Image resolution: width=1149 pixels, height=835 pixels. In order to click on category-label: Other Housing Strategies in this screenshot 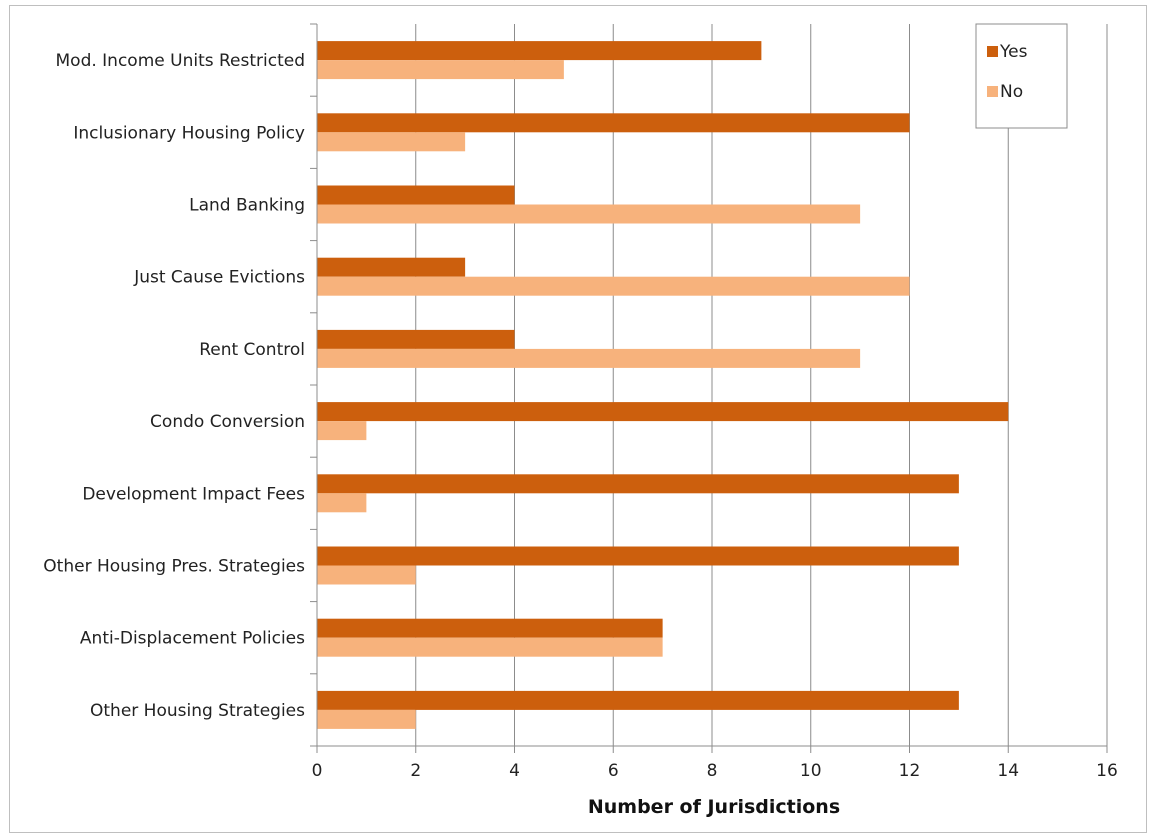, I will do `click(197, 711)`.